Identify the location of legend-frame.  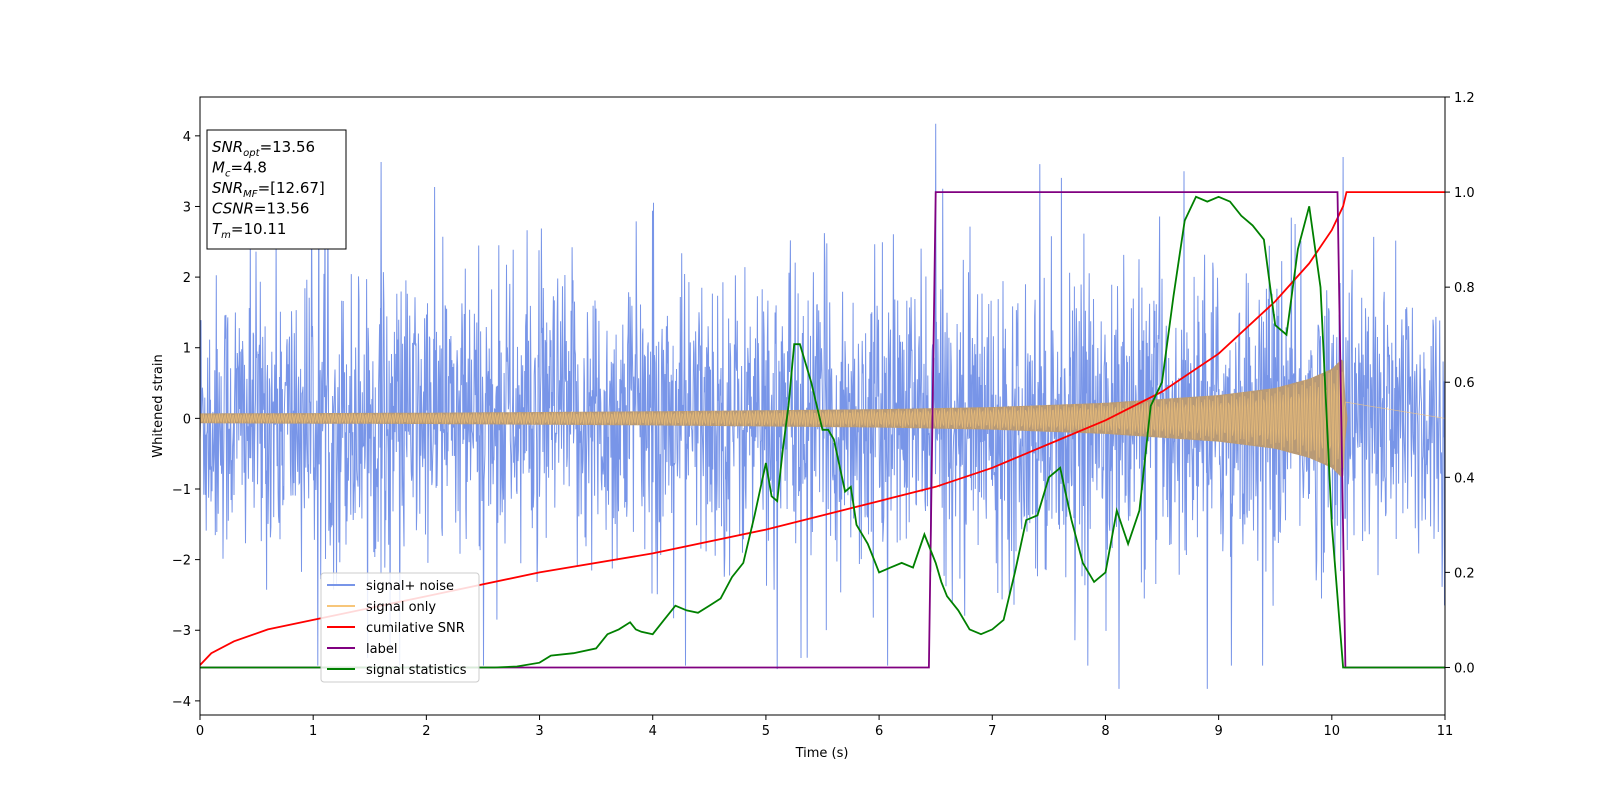
(400, 627).